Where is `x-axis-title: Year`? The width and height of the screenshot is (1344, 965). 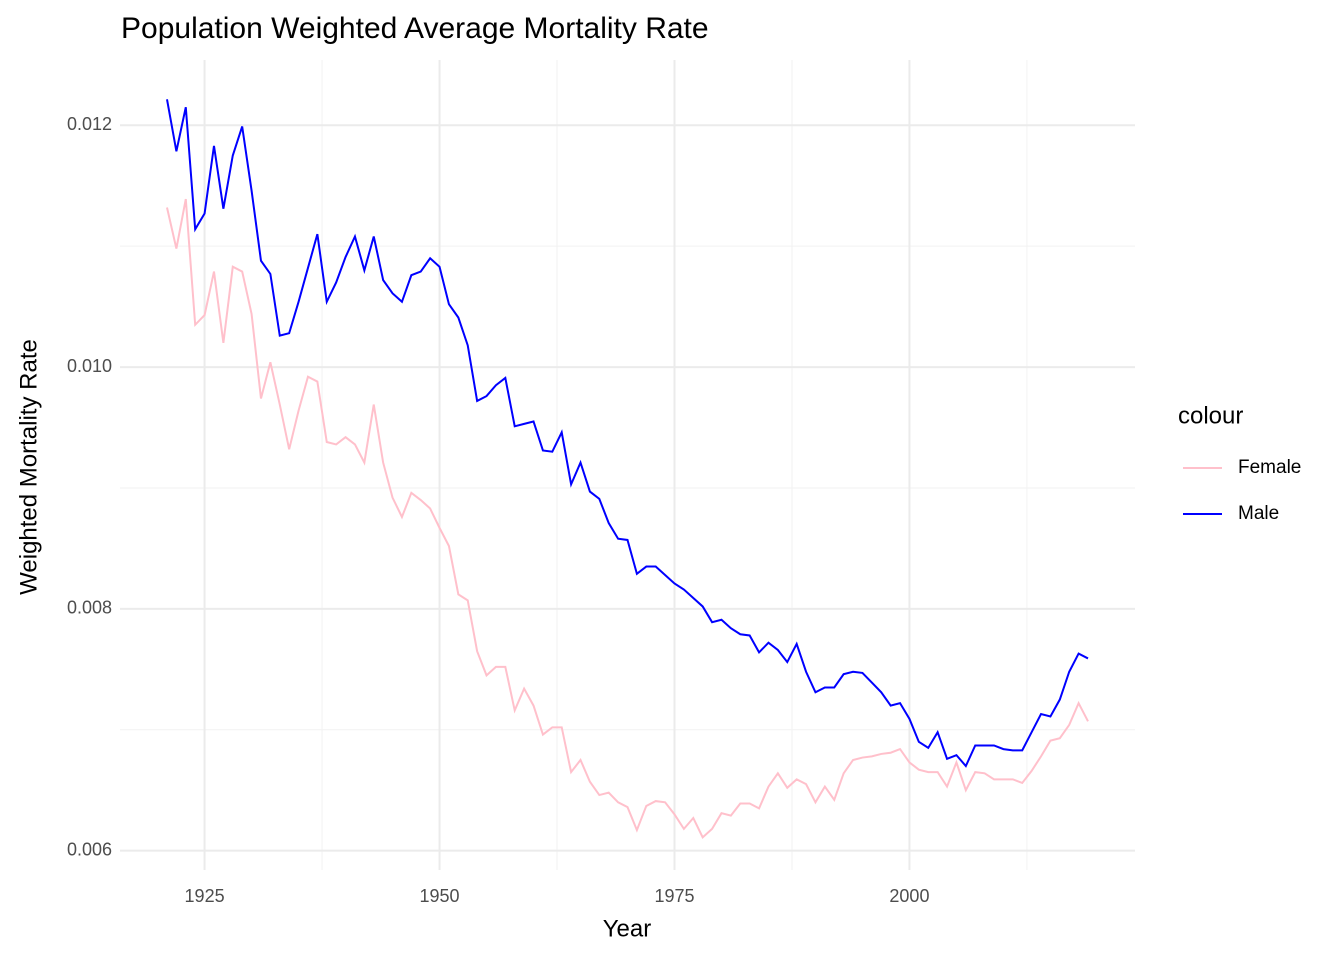
x-axis-title: Year is located at coordinates (627, 928).